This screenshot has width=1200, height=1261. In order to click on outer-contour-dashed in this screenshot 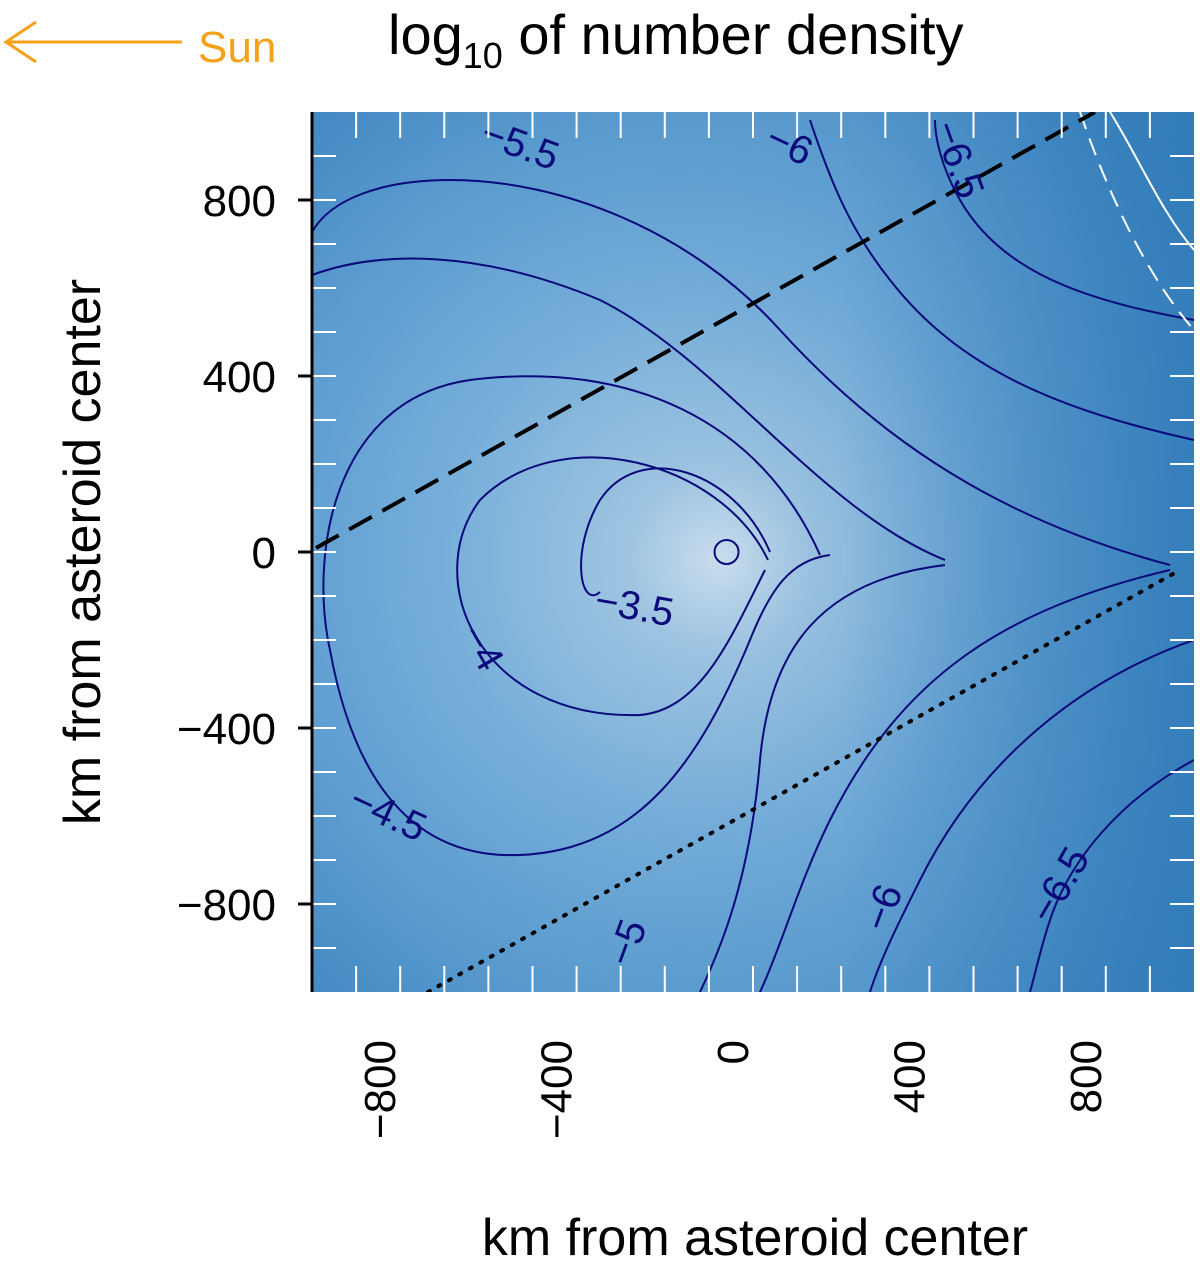, I will do `click(1136, 221)`.